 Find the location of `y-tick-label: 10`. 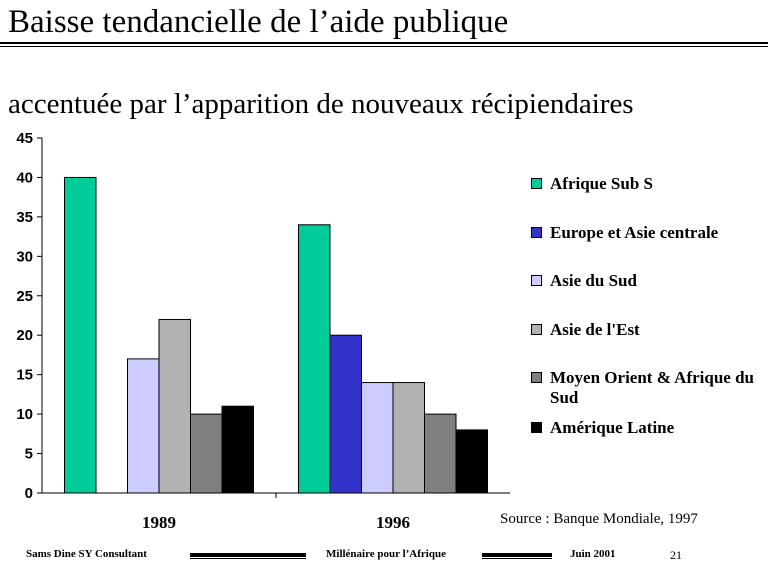

y-tick-label: 10 is located at coordinates (24, 414).